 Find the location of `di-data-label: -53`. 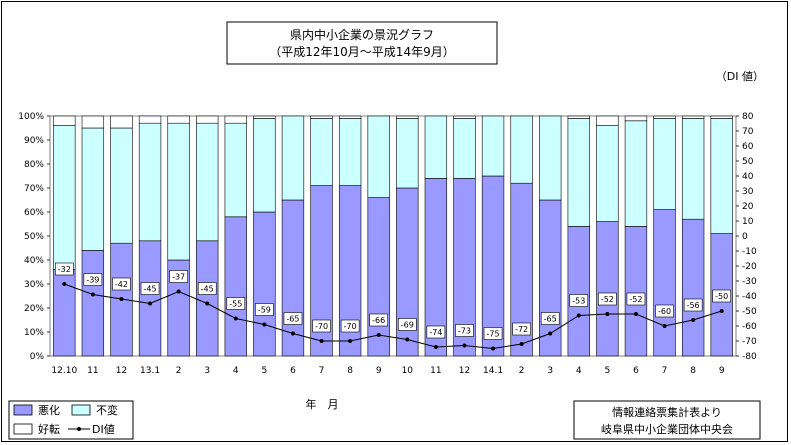

di-data-label: -53 is located at coordinates (578, 301).